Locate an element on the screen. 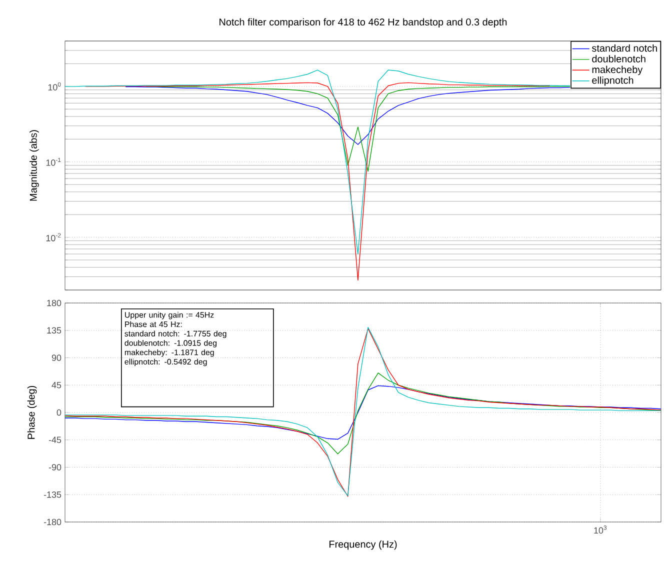  x-tick-label: 10$^{3}$ is located at coordinates (600, 530).